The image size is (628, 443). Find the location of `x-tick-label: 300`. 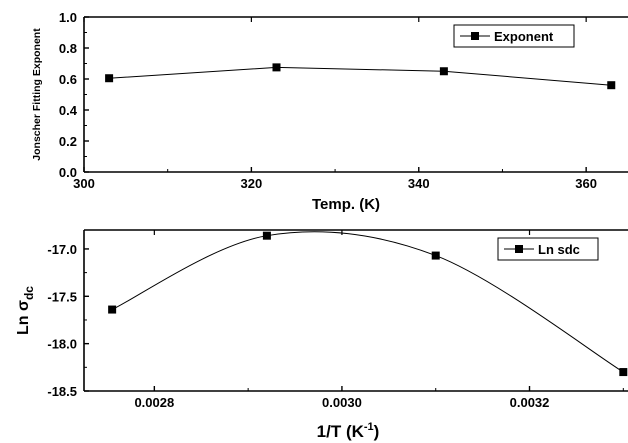

x-tick-label: 300 is located at coordinates (84, 183).